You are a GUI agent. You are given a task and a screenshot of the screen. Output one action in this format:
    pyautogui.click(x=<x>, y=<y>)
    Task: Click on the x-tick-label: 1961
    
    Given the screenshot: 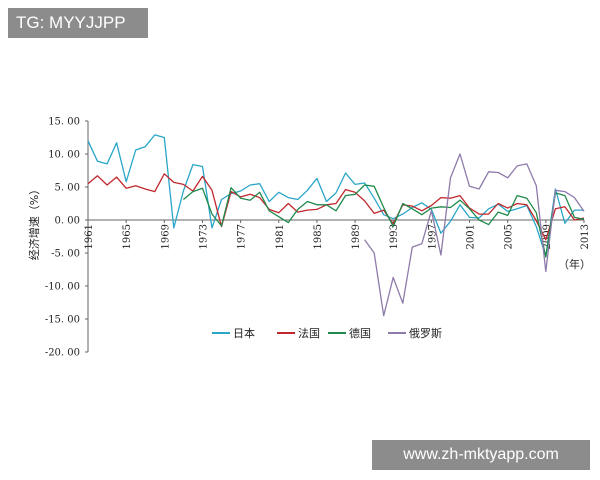 What is the action you would take?
    pyautogui.click(x=89, y=236)
    